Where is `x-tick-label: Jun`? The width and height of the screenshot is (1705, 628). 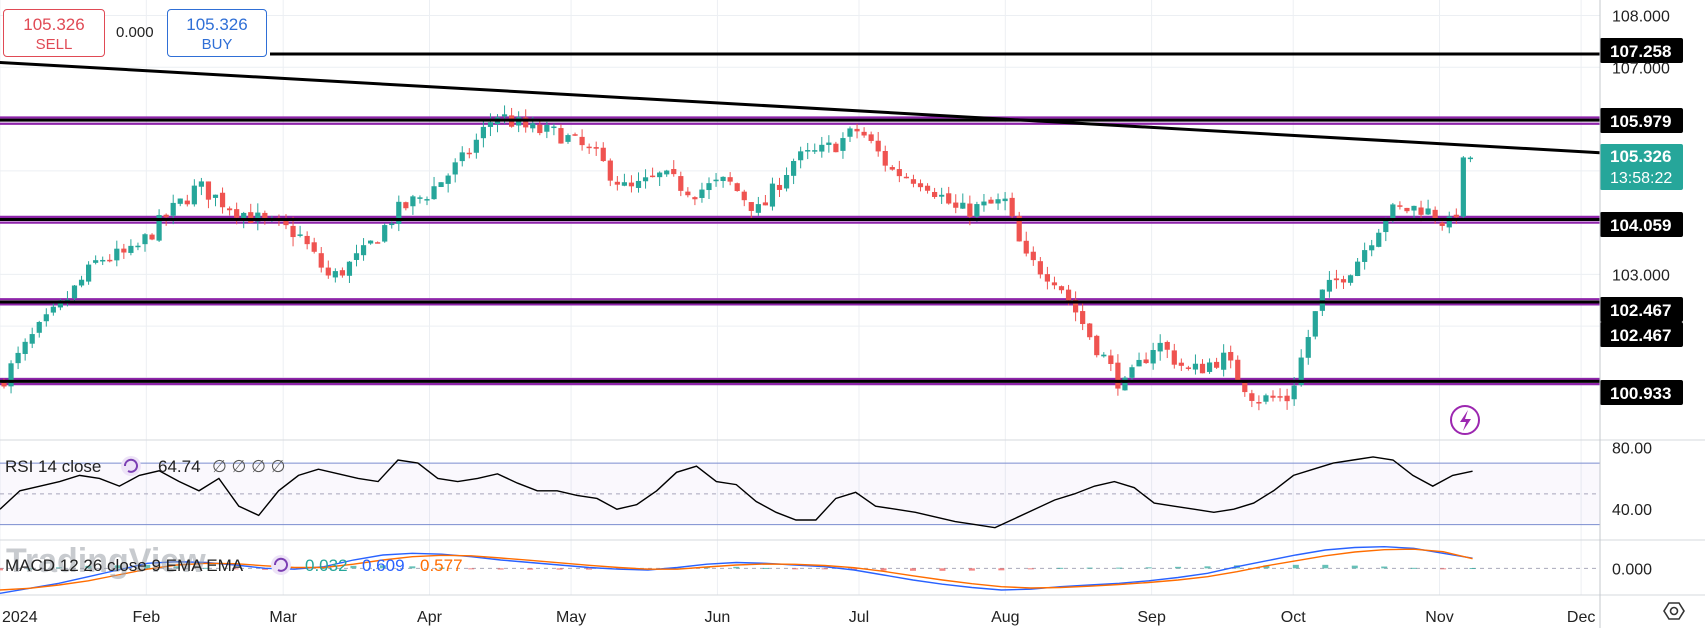 x-tick-label: Jun is located at coordinates (718, 617).